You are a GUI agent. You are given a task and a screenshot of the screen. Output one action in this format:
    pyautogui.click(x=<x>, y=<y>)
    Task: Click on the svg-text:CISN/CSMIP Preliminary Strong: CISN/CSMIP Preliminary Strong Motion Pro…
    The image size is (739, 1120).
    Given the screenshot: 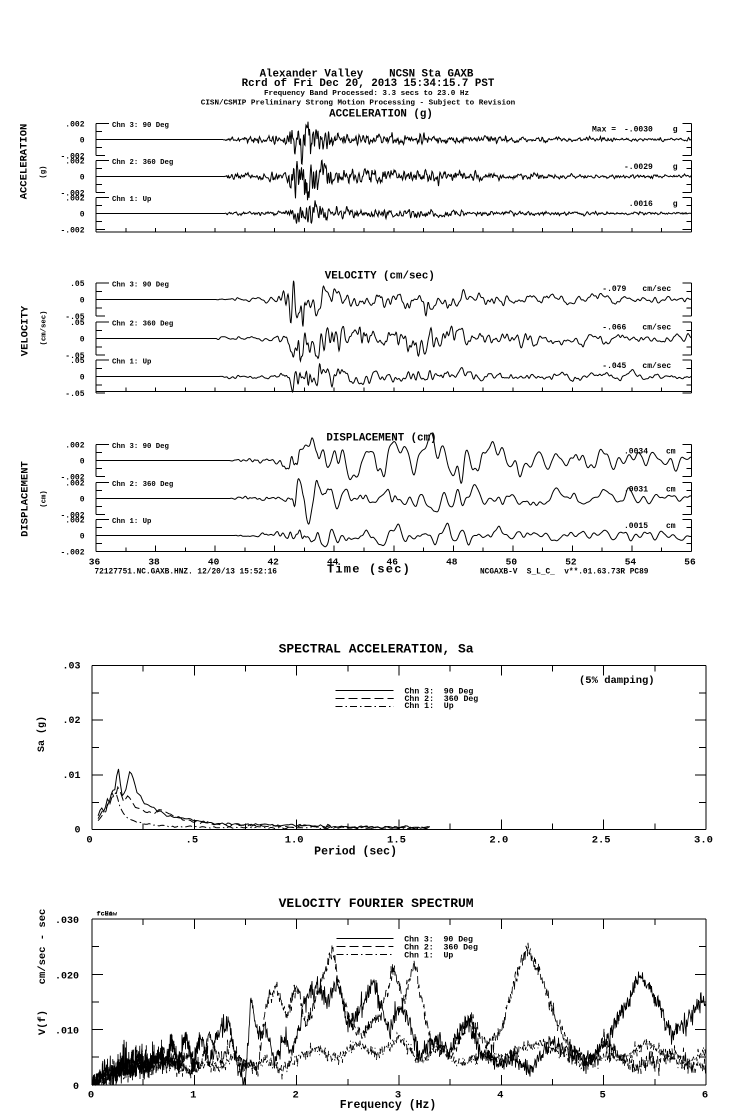 What is the action you would take?
    pyautogui.click(x=358, y=104)
    